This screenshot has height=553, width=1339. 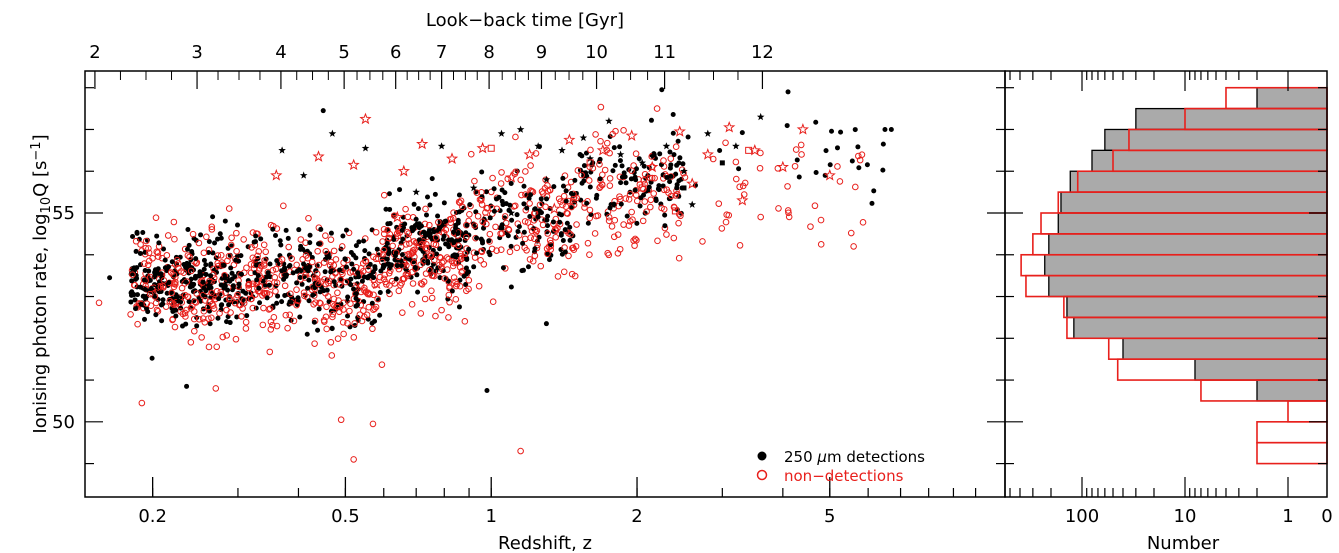 I want to click on y-axis-label: Ionising photon rate, log10Q [s−1], so click(x=41, y=283).